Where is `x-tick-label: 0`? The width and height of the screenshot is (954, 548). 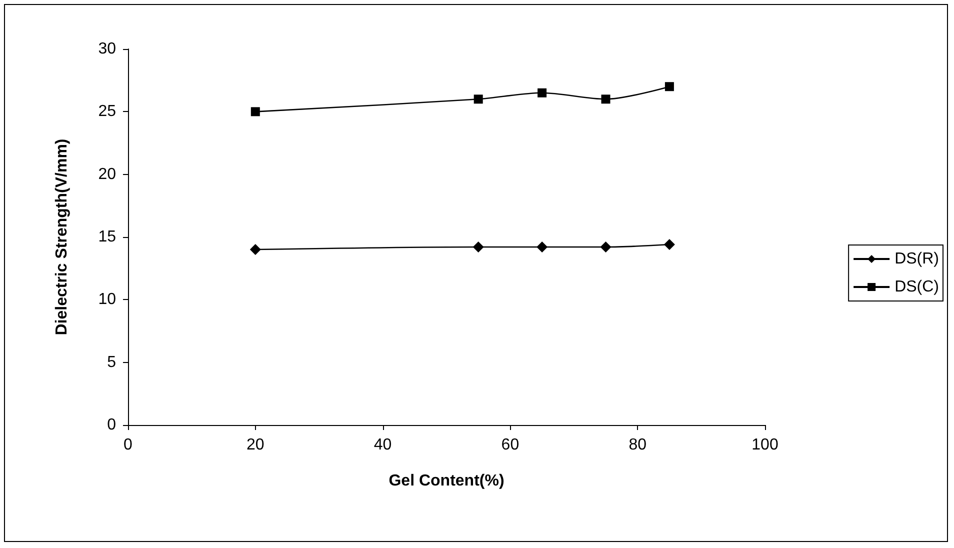 x-tick-label: 0 is located at coordinates (128, 445).